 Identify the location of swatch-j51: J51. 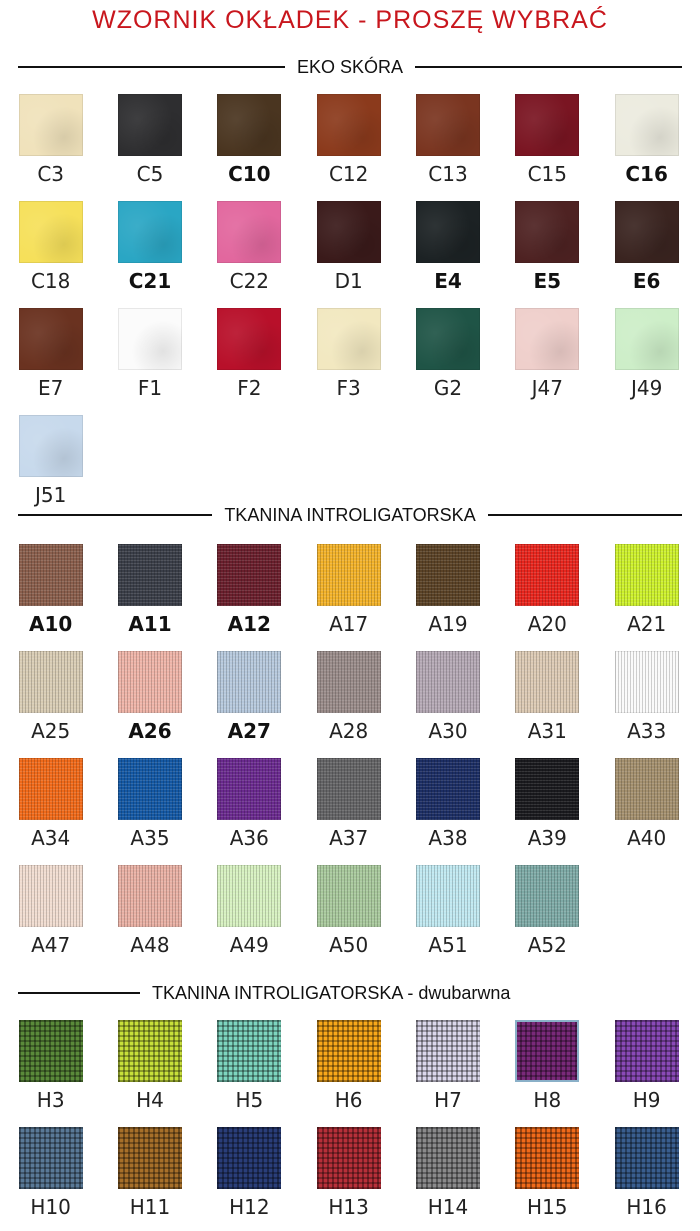
(50, 468).